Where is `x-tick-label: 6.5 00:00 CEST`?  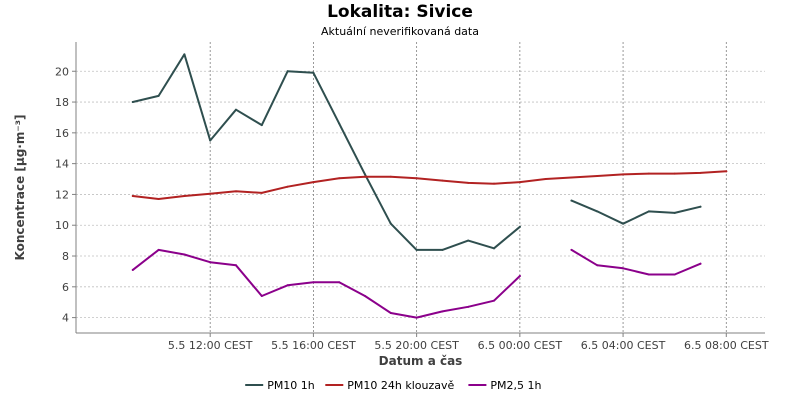
x-tick-label: 6.5 00:00 CEST is located at coordinates (520, 345).